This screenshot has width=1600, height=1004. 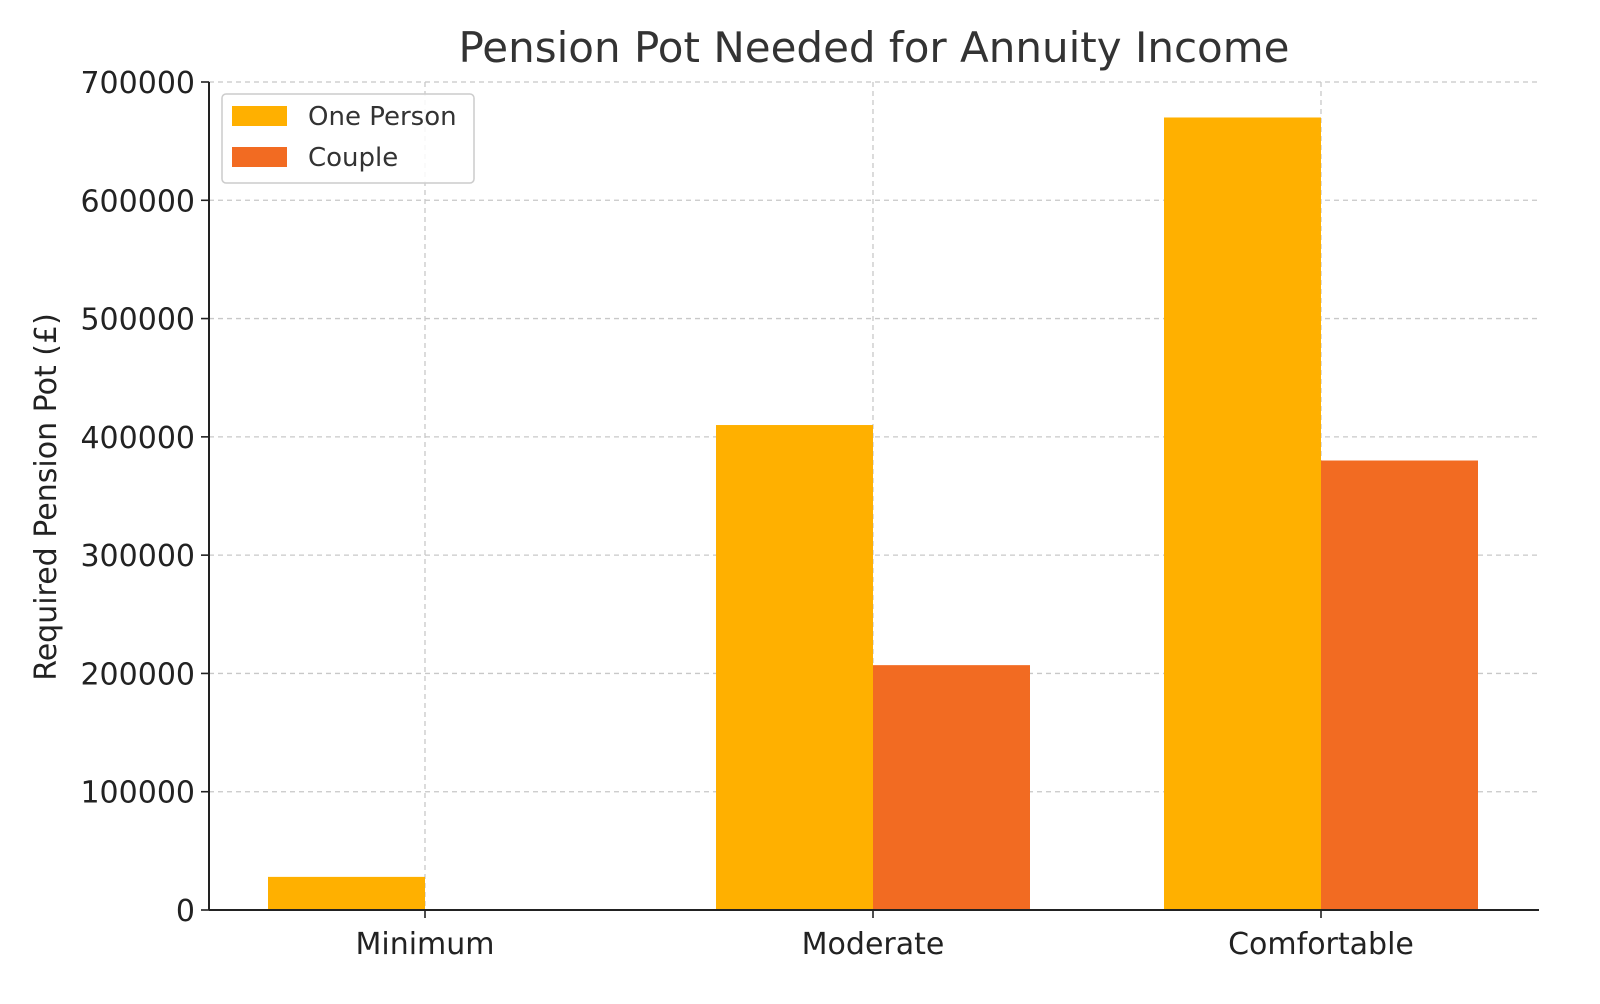 What do you see at coordinates (137, 320) in the screenshot?
I see `y-tick-label: 500000` at bounding box center [137, 320].